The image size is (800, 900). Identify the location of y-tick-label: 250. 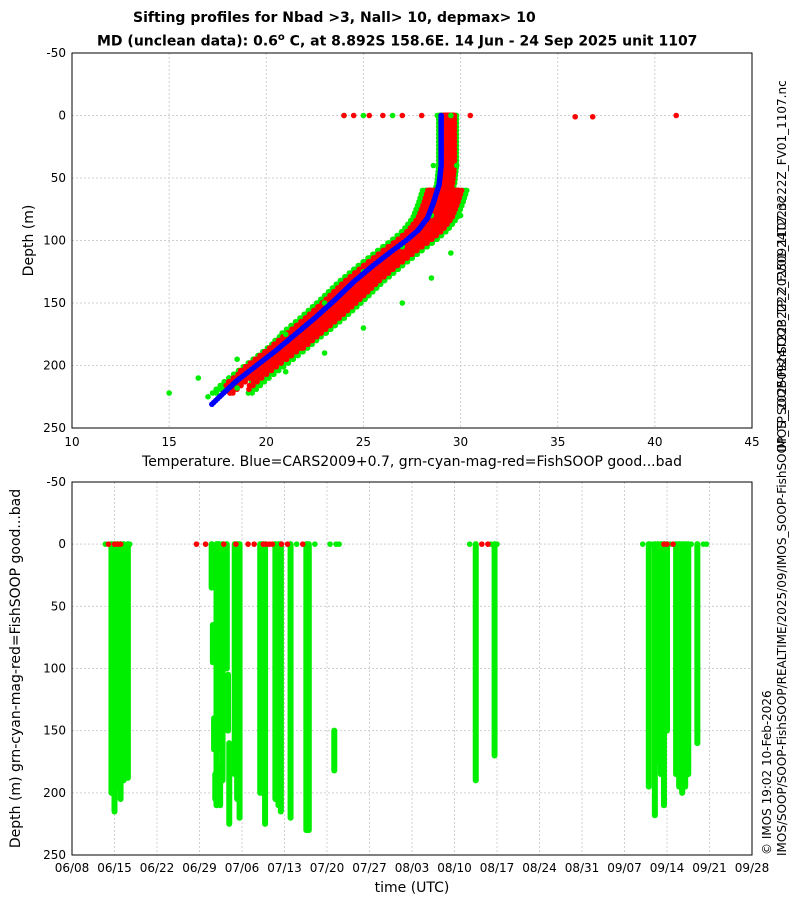
(54, 428).